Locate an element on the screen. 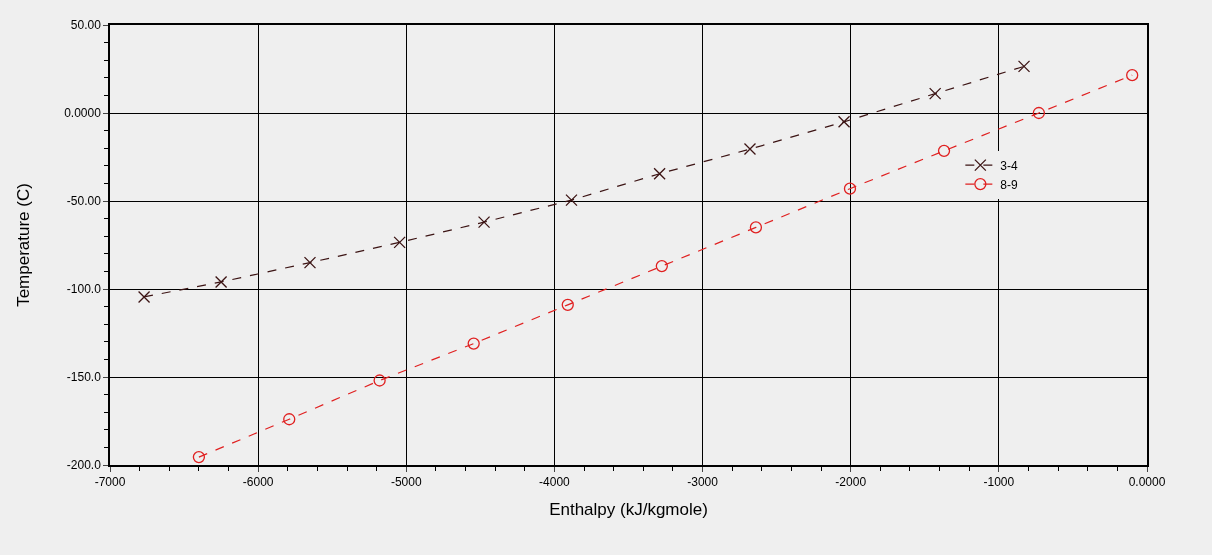  y-tick-label: -100.0 is located at coordinates (84, 289).